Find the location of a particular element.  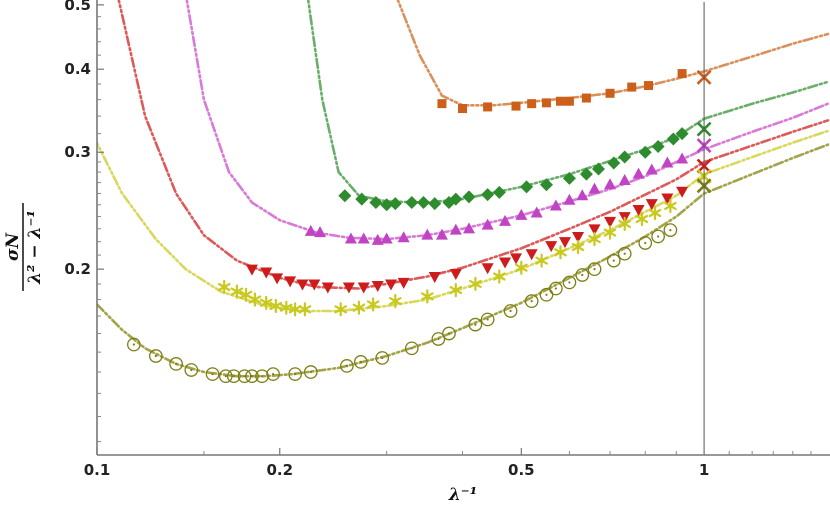

y-axis-label: σN λ² − λ⁻¹ is located at coordinates (24, 247).